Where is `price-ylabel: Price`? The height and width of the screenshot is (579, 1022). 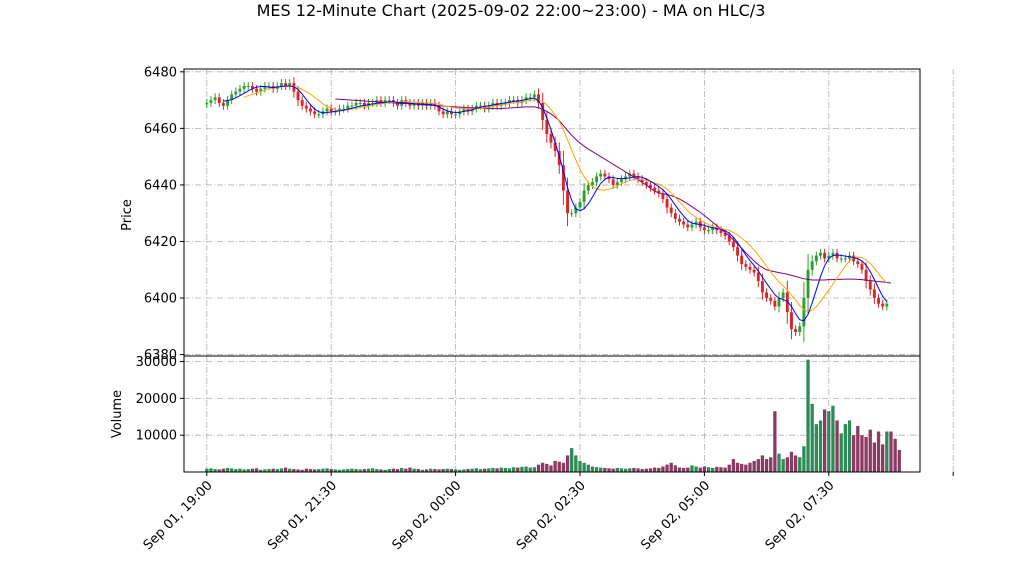 price-ylabel: Price is located at coordinates (127, 215).